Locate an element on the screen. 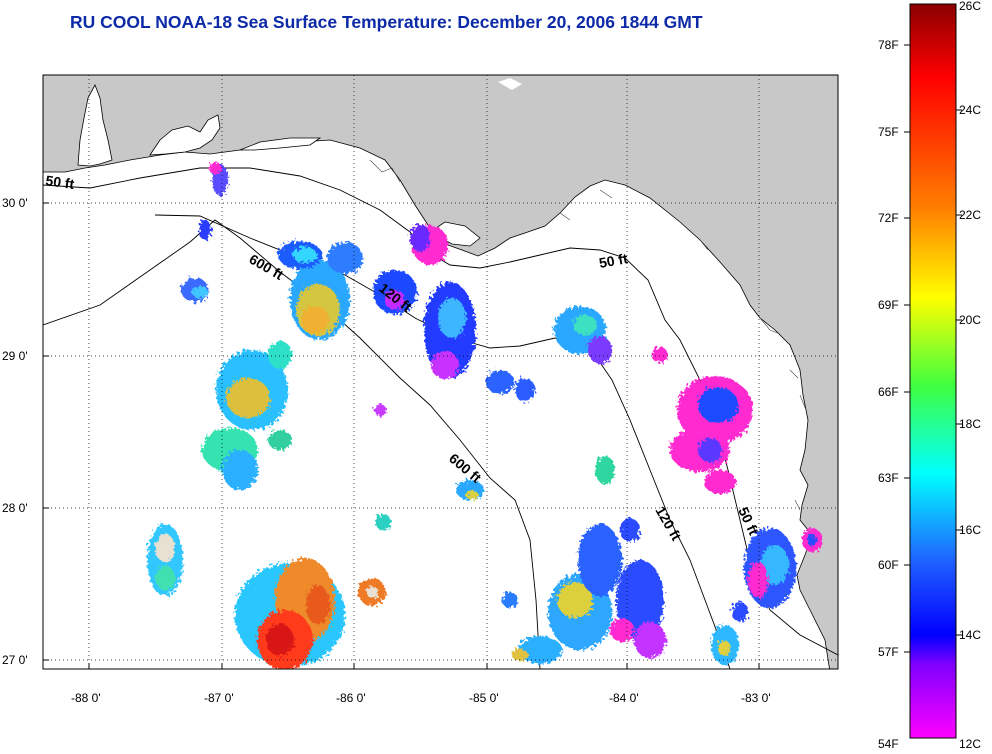  lat-label-27: 27 0' is located at coordinates (15, 660).